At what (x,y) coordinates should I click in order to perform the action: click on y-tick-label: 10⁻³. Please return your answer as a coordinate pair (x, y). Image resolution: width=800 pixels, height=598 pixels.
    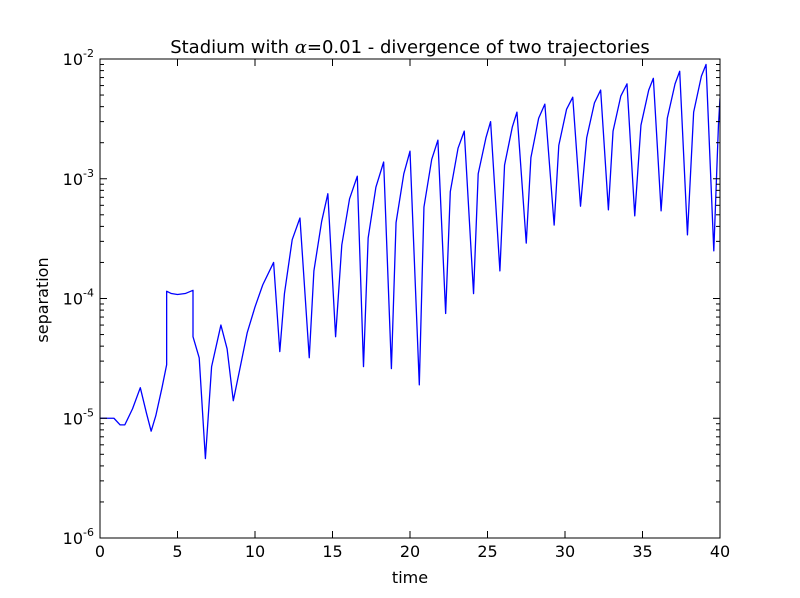
    Looking at the image, I should click on (78, 178).